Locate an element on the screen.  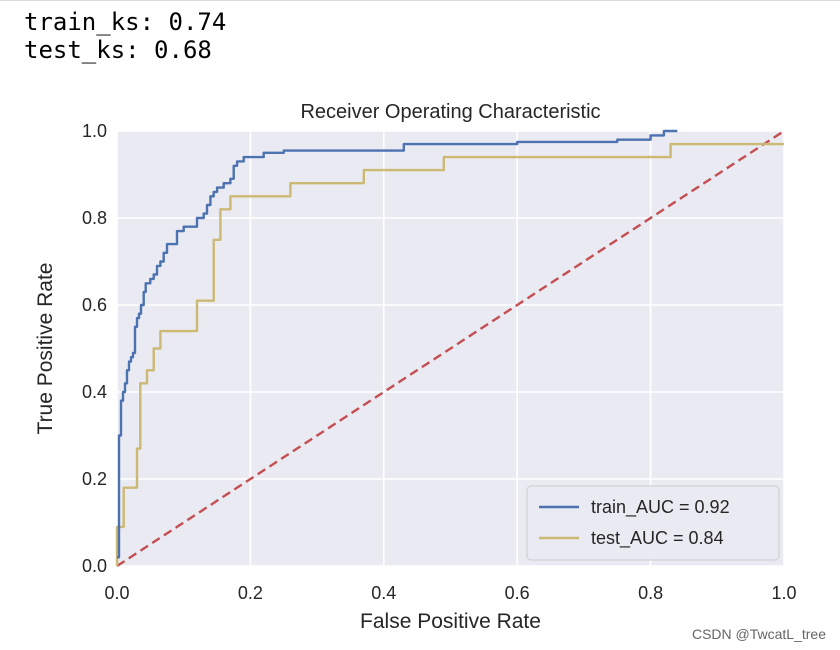
x-tick-label: 0.4 is located at coordinates (383, 593).